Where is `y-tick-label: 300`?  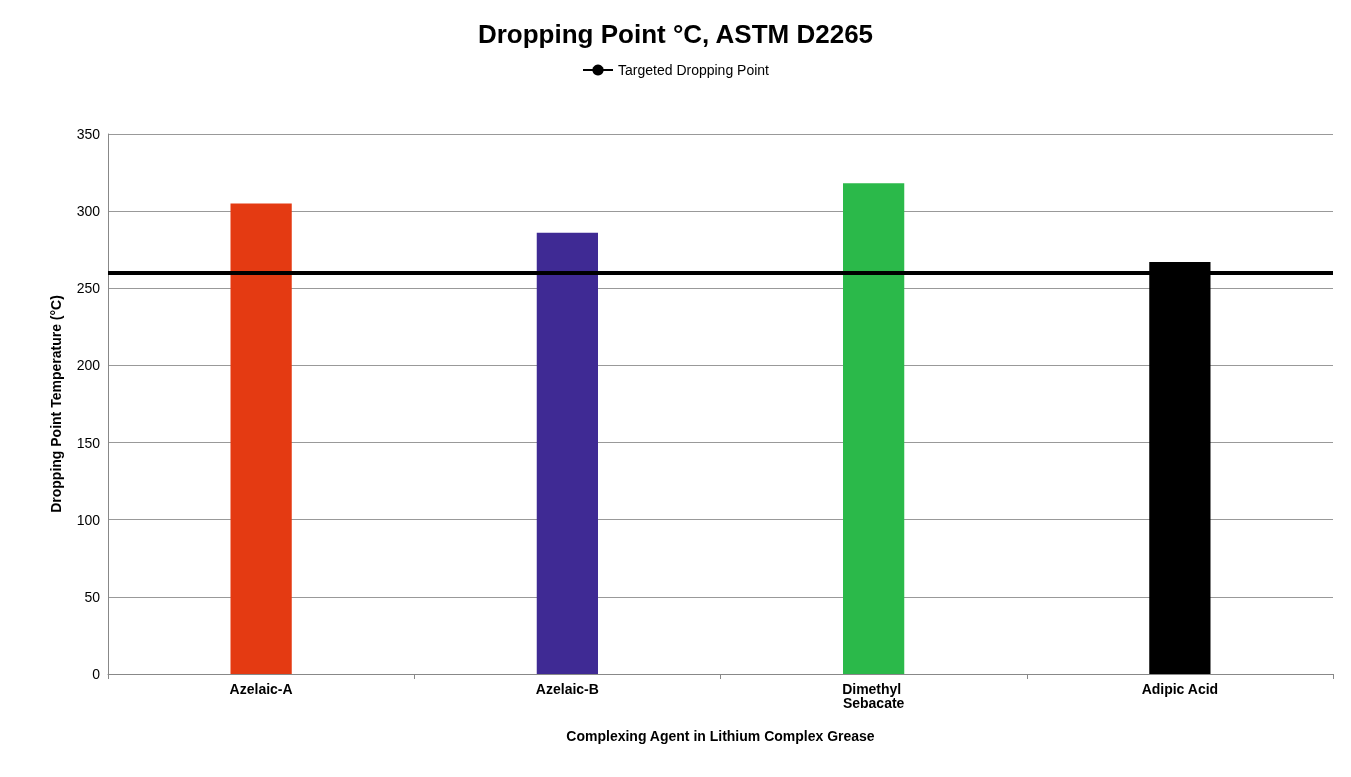
y-tick-label: 300 is located at coordinates (88, 211).